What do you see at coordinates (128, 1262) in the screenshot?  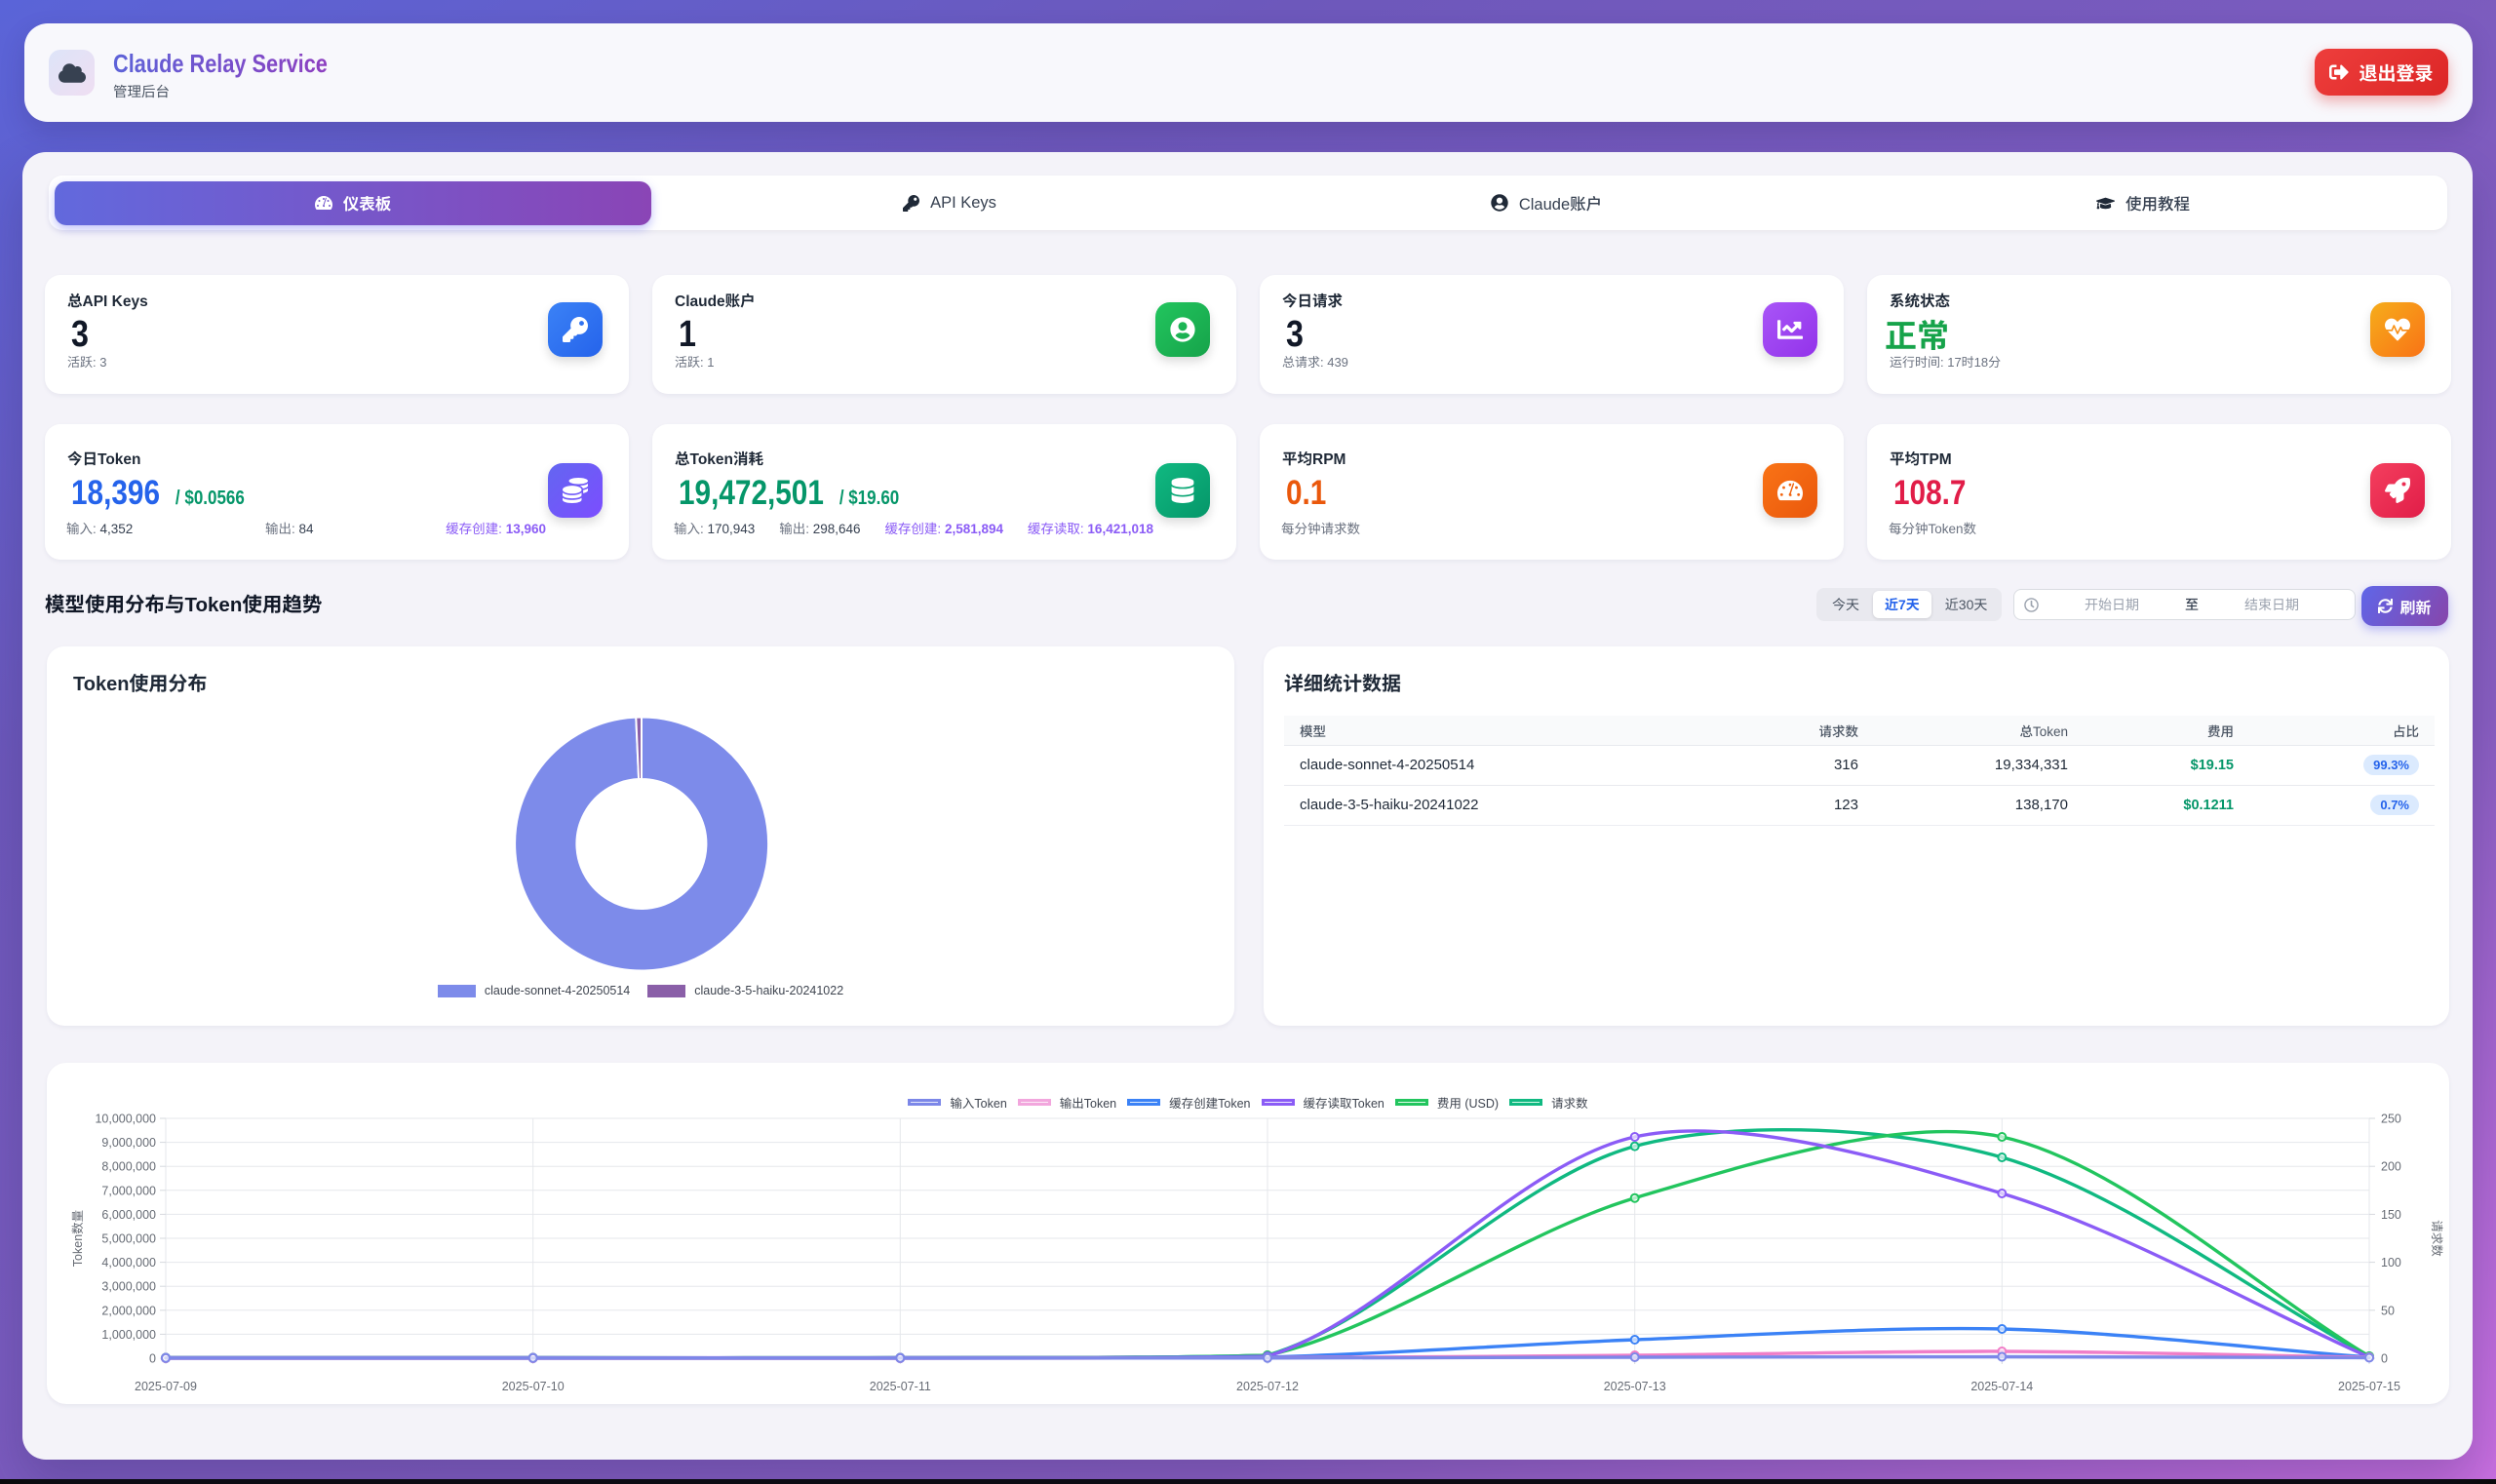 I see `svg-text: 4,000,000` at bounding box center [128, 1262].